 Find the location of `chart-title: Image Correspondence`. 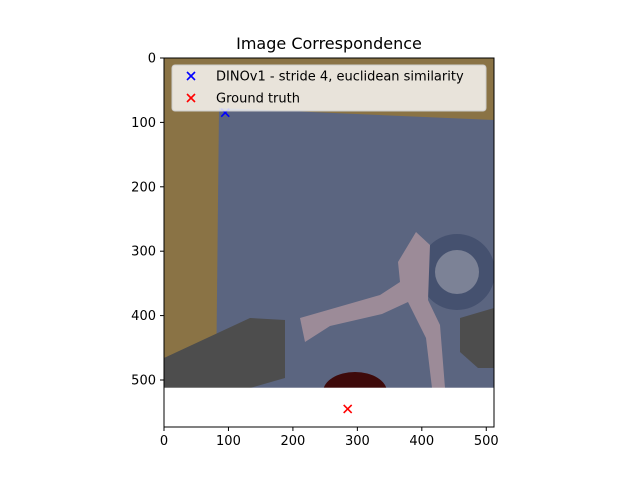

chart-title: Image Correspondence is located at coordinates (329, 43).